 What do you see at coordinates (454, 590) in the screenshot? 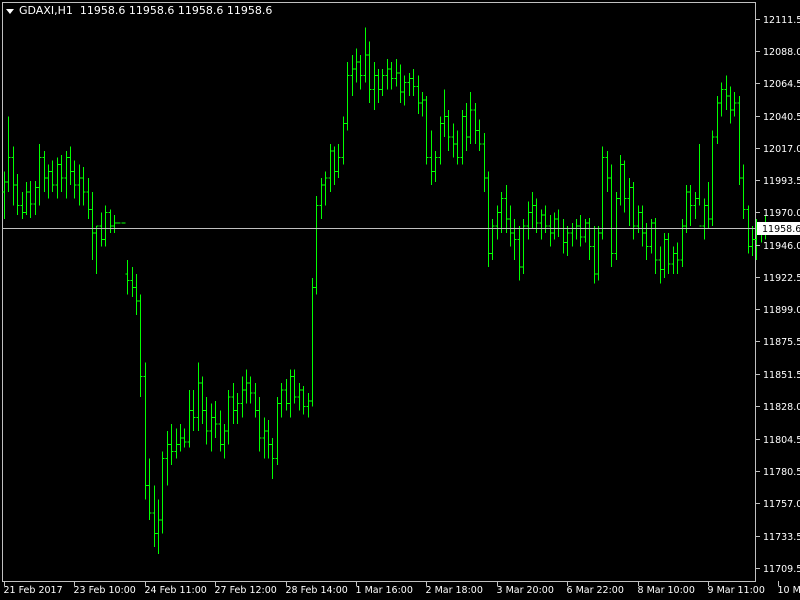
I see `time-tick-label: 2 Mar 18:00` at bounding box center [454, 590].